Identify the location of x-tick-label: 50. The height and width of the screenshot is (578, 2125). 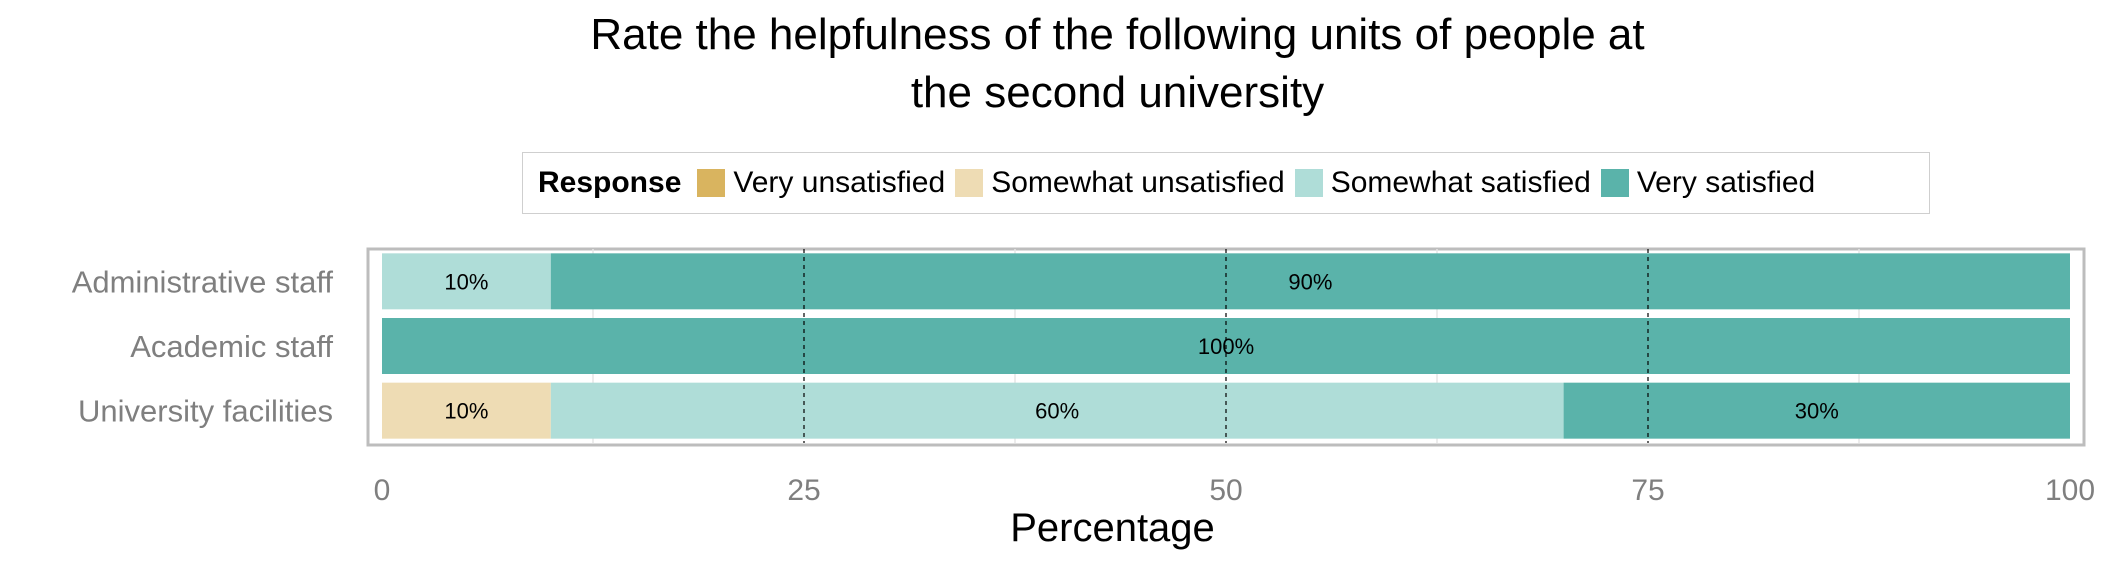
(1225, 490).